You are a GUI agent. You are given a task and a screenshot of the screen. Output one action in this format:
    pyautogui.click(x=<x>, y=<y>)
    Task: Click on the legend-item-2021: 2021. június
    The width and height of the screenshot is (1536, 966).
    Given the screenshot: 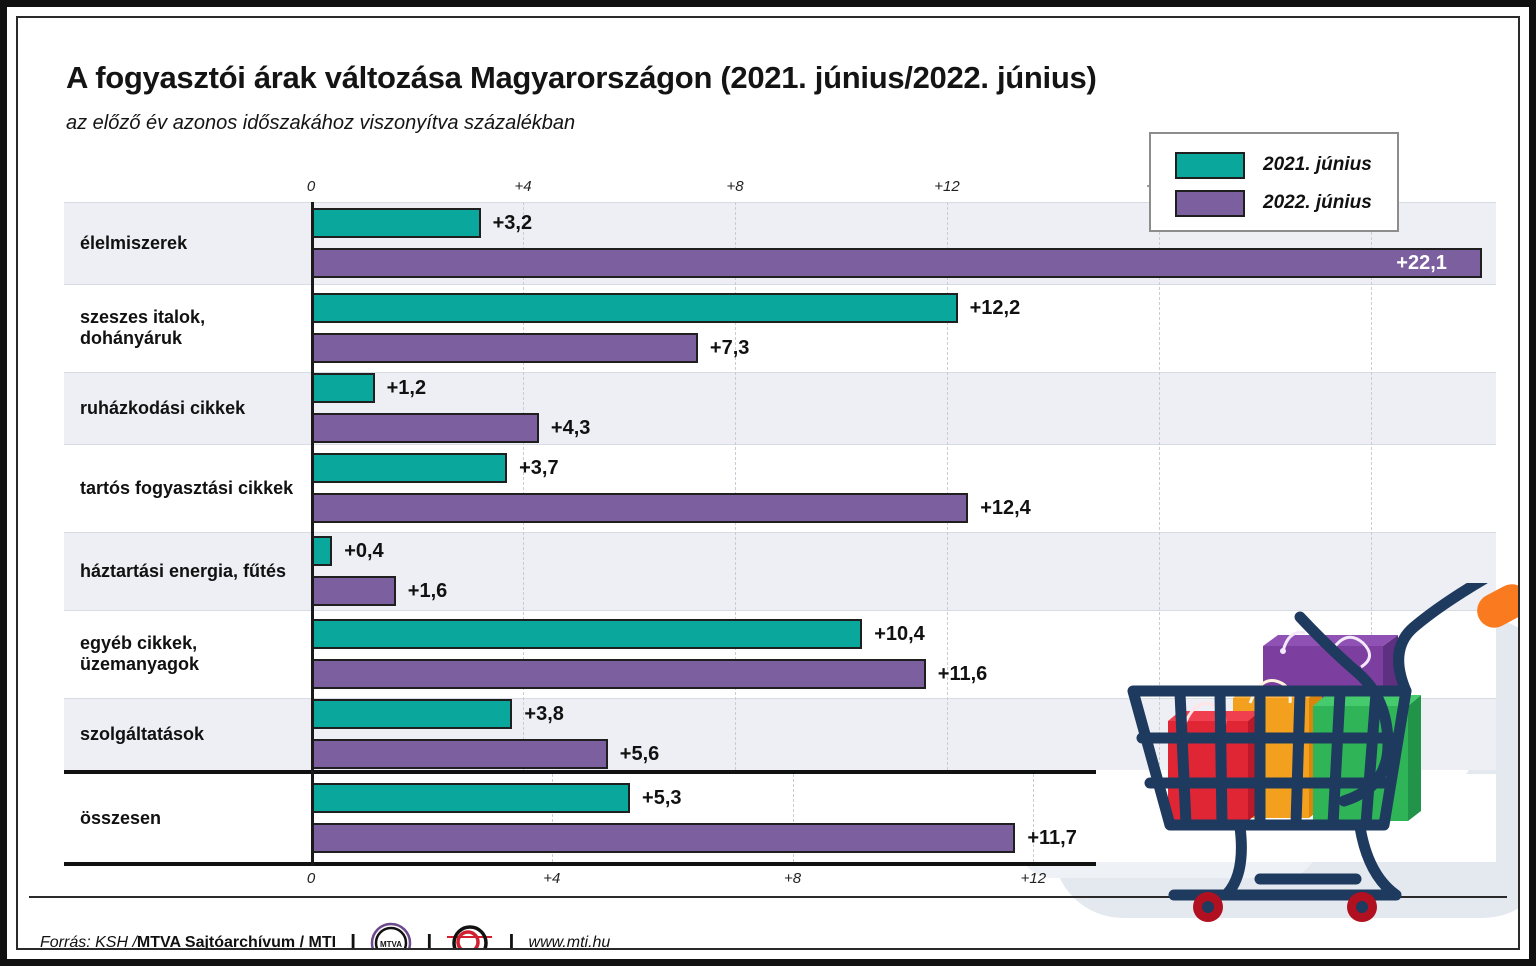 What is the action you would take?
    pyautogui.click(x=1286, y=165)
    